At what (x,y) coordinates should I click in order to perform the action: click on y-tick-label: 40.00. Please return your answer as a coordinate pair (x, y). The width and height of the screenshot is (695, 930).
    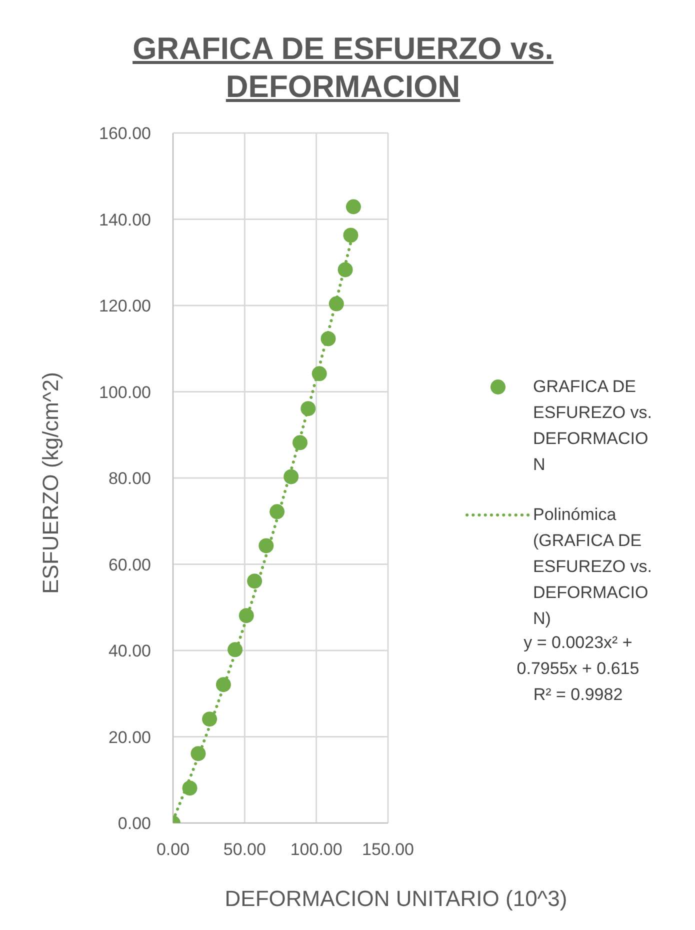
    Looking at the image, I should click on (129, 651).